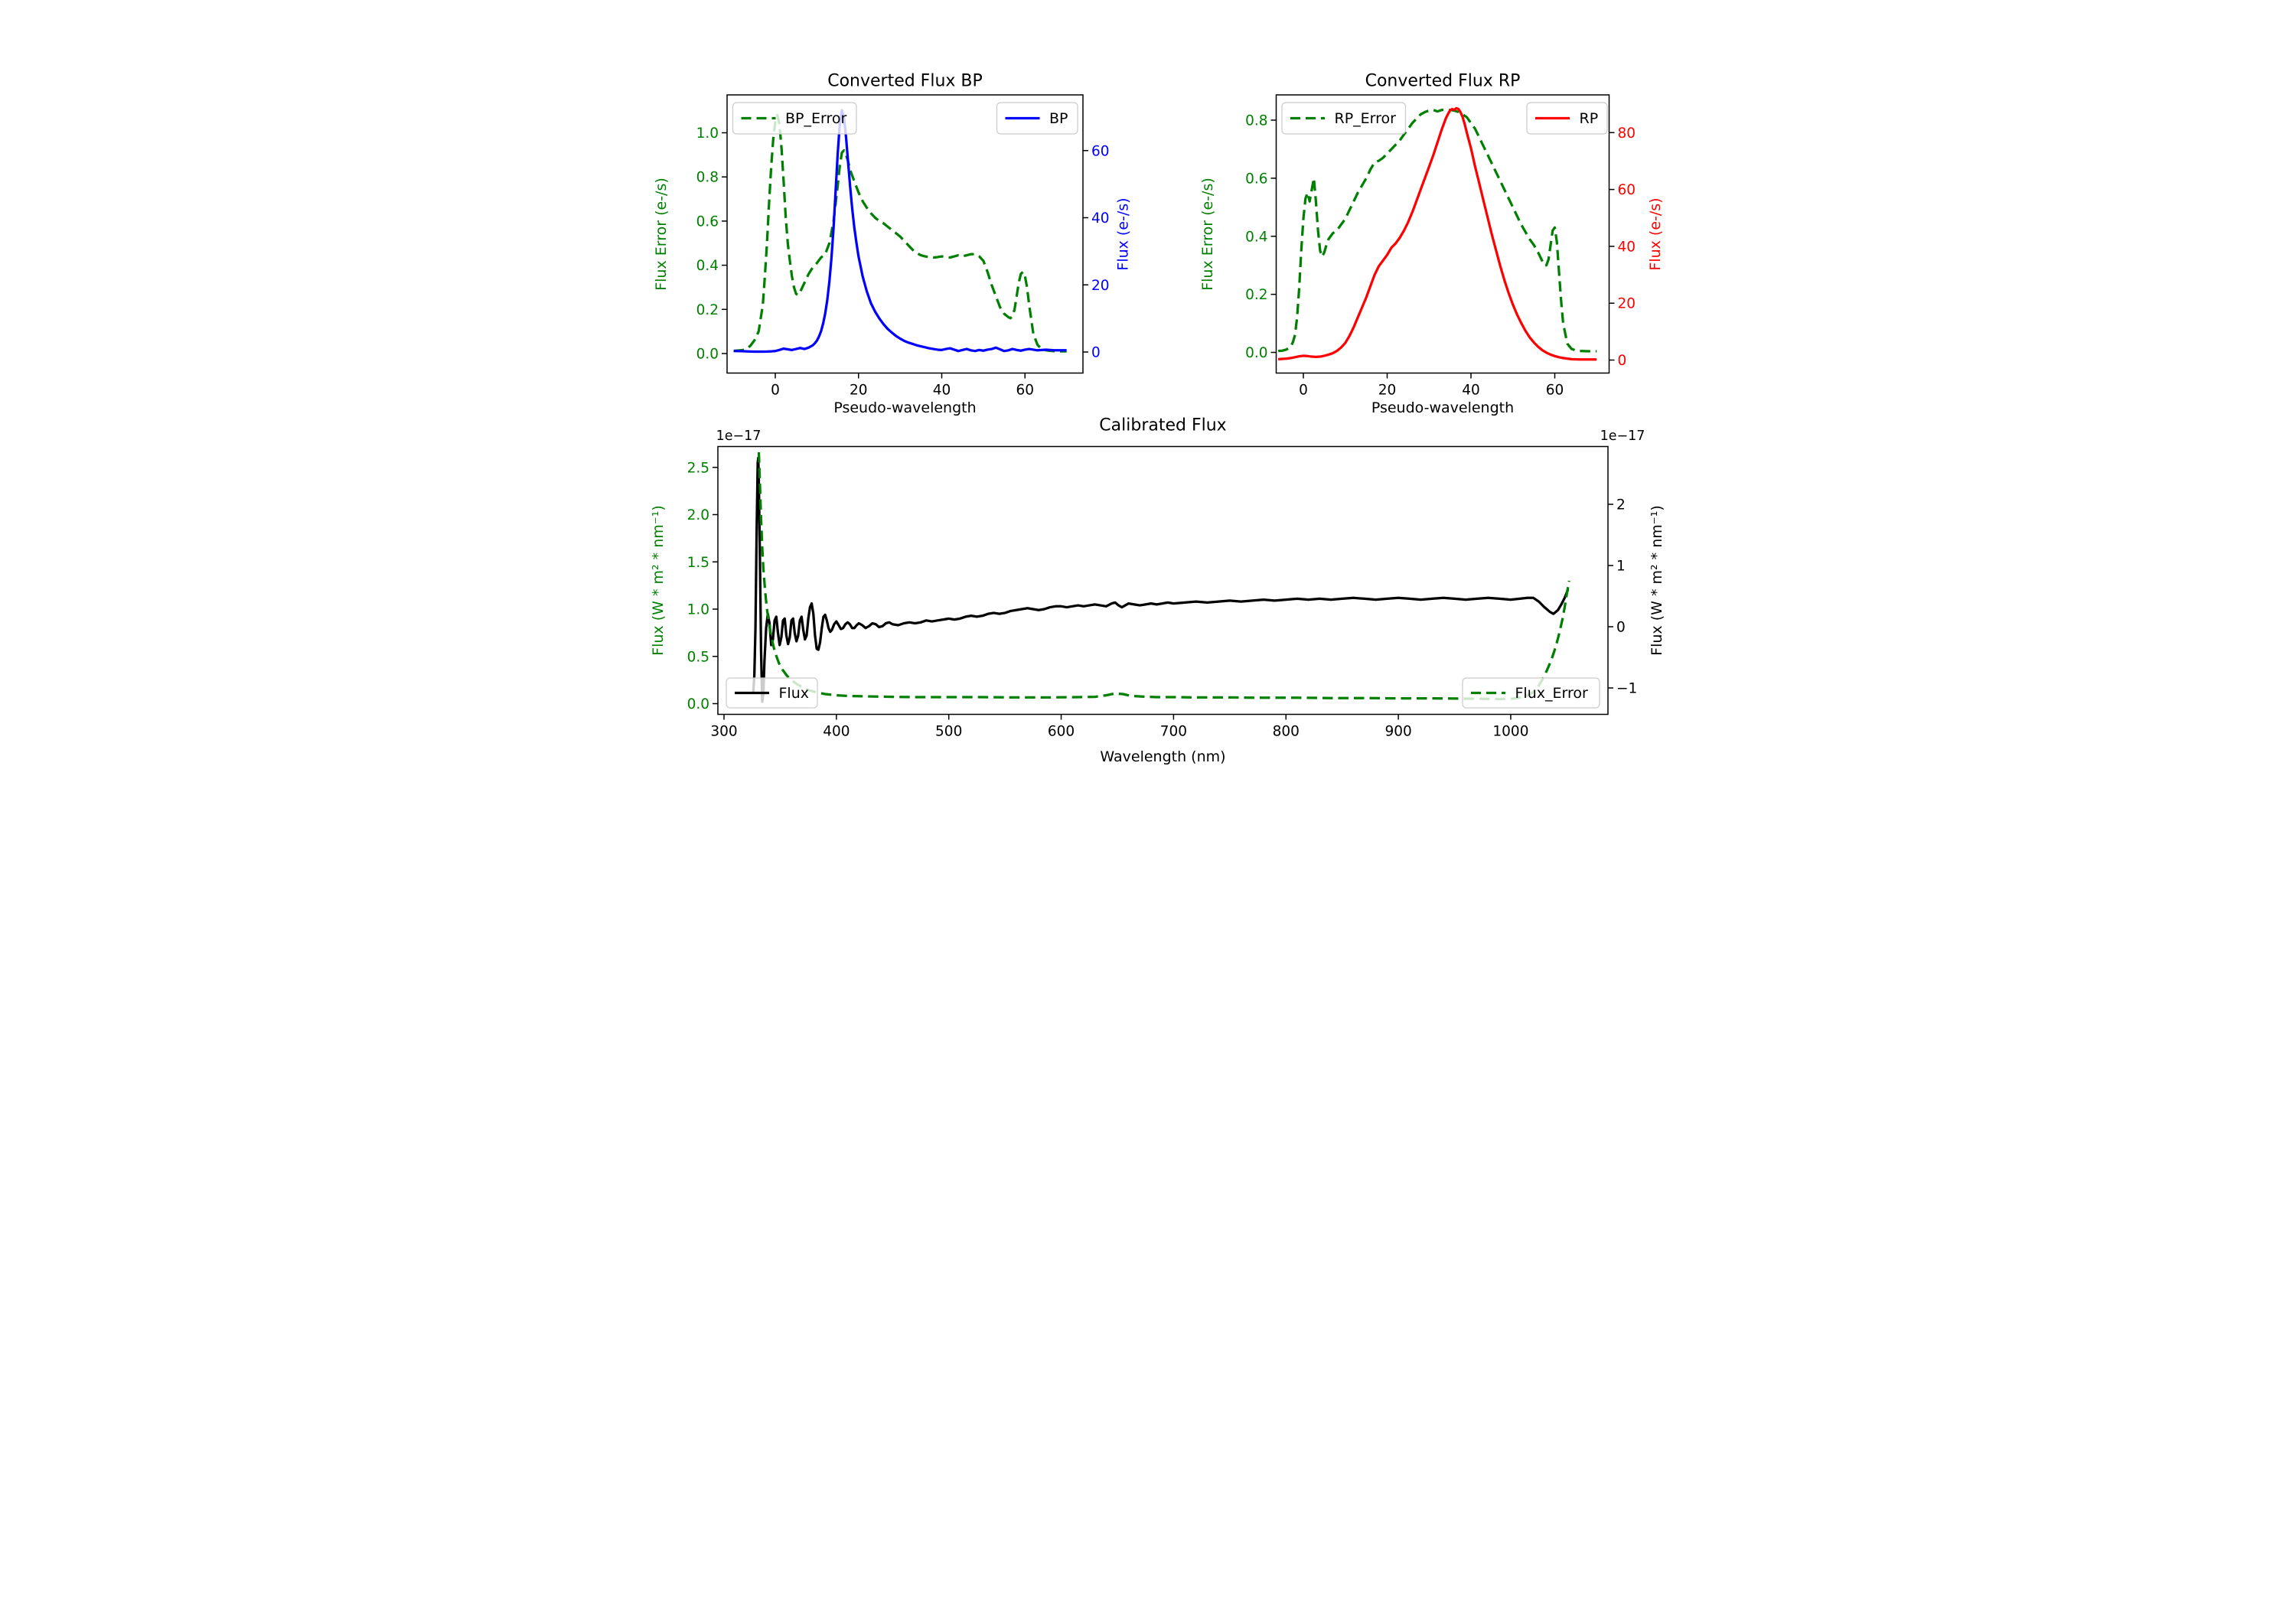 The width and height of the screenshot is (2296, 1607). What do you see at coordinates (1627, 133) in the screenshot?
I see `y-right-tick-label: 80` at bounding box center [1627, 133].